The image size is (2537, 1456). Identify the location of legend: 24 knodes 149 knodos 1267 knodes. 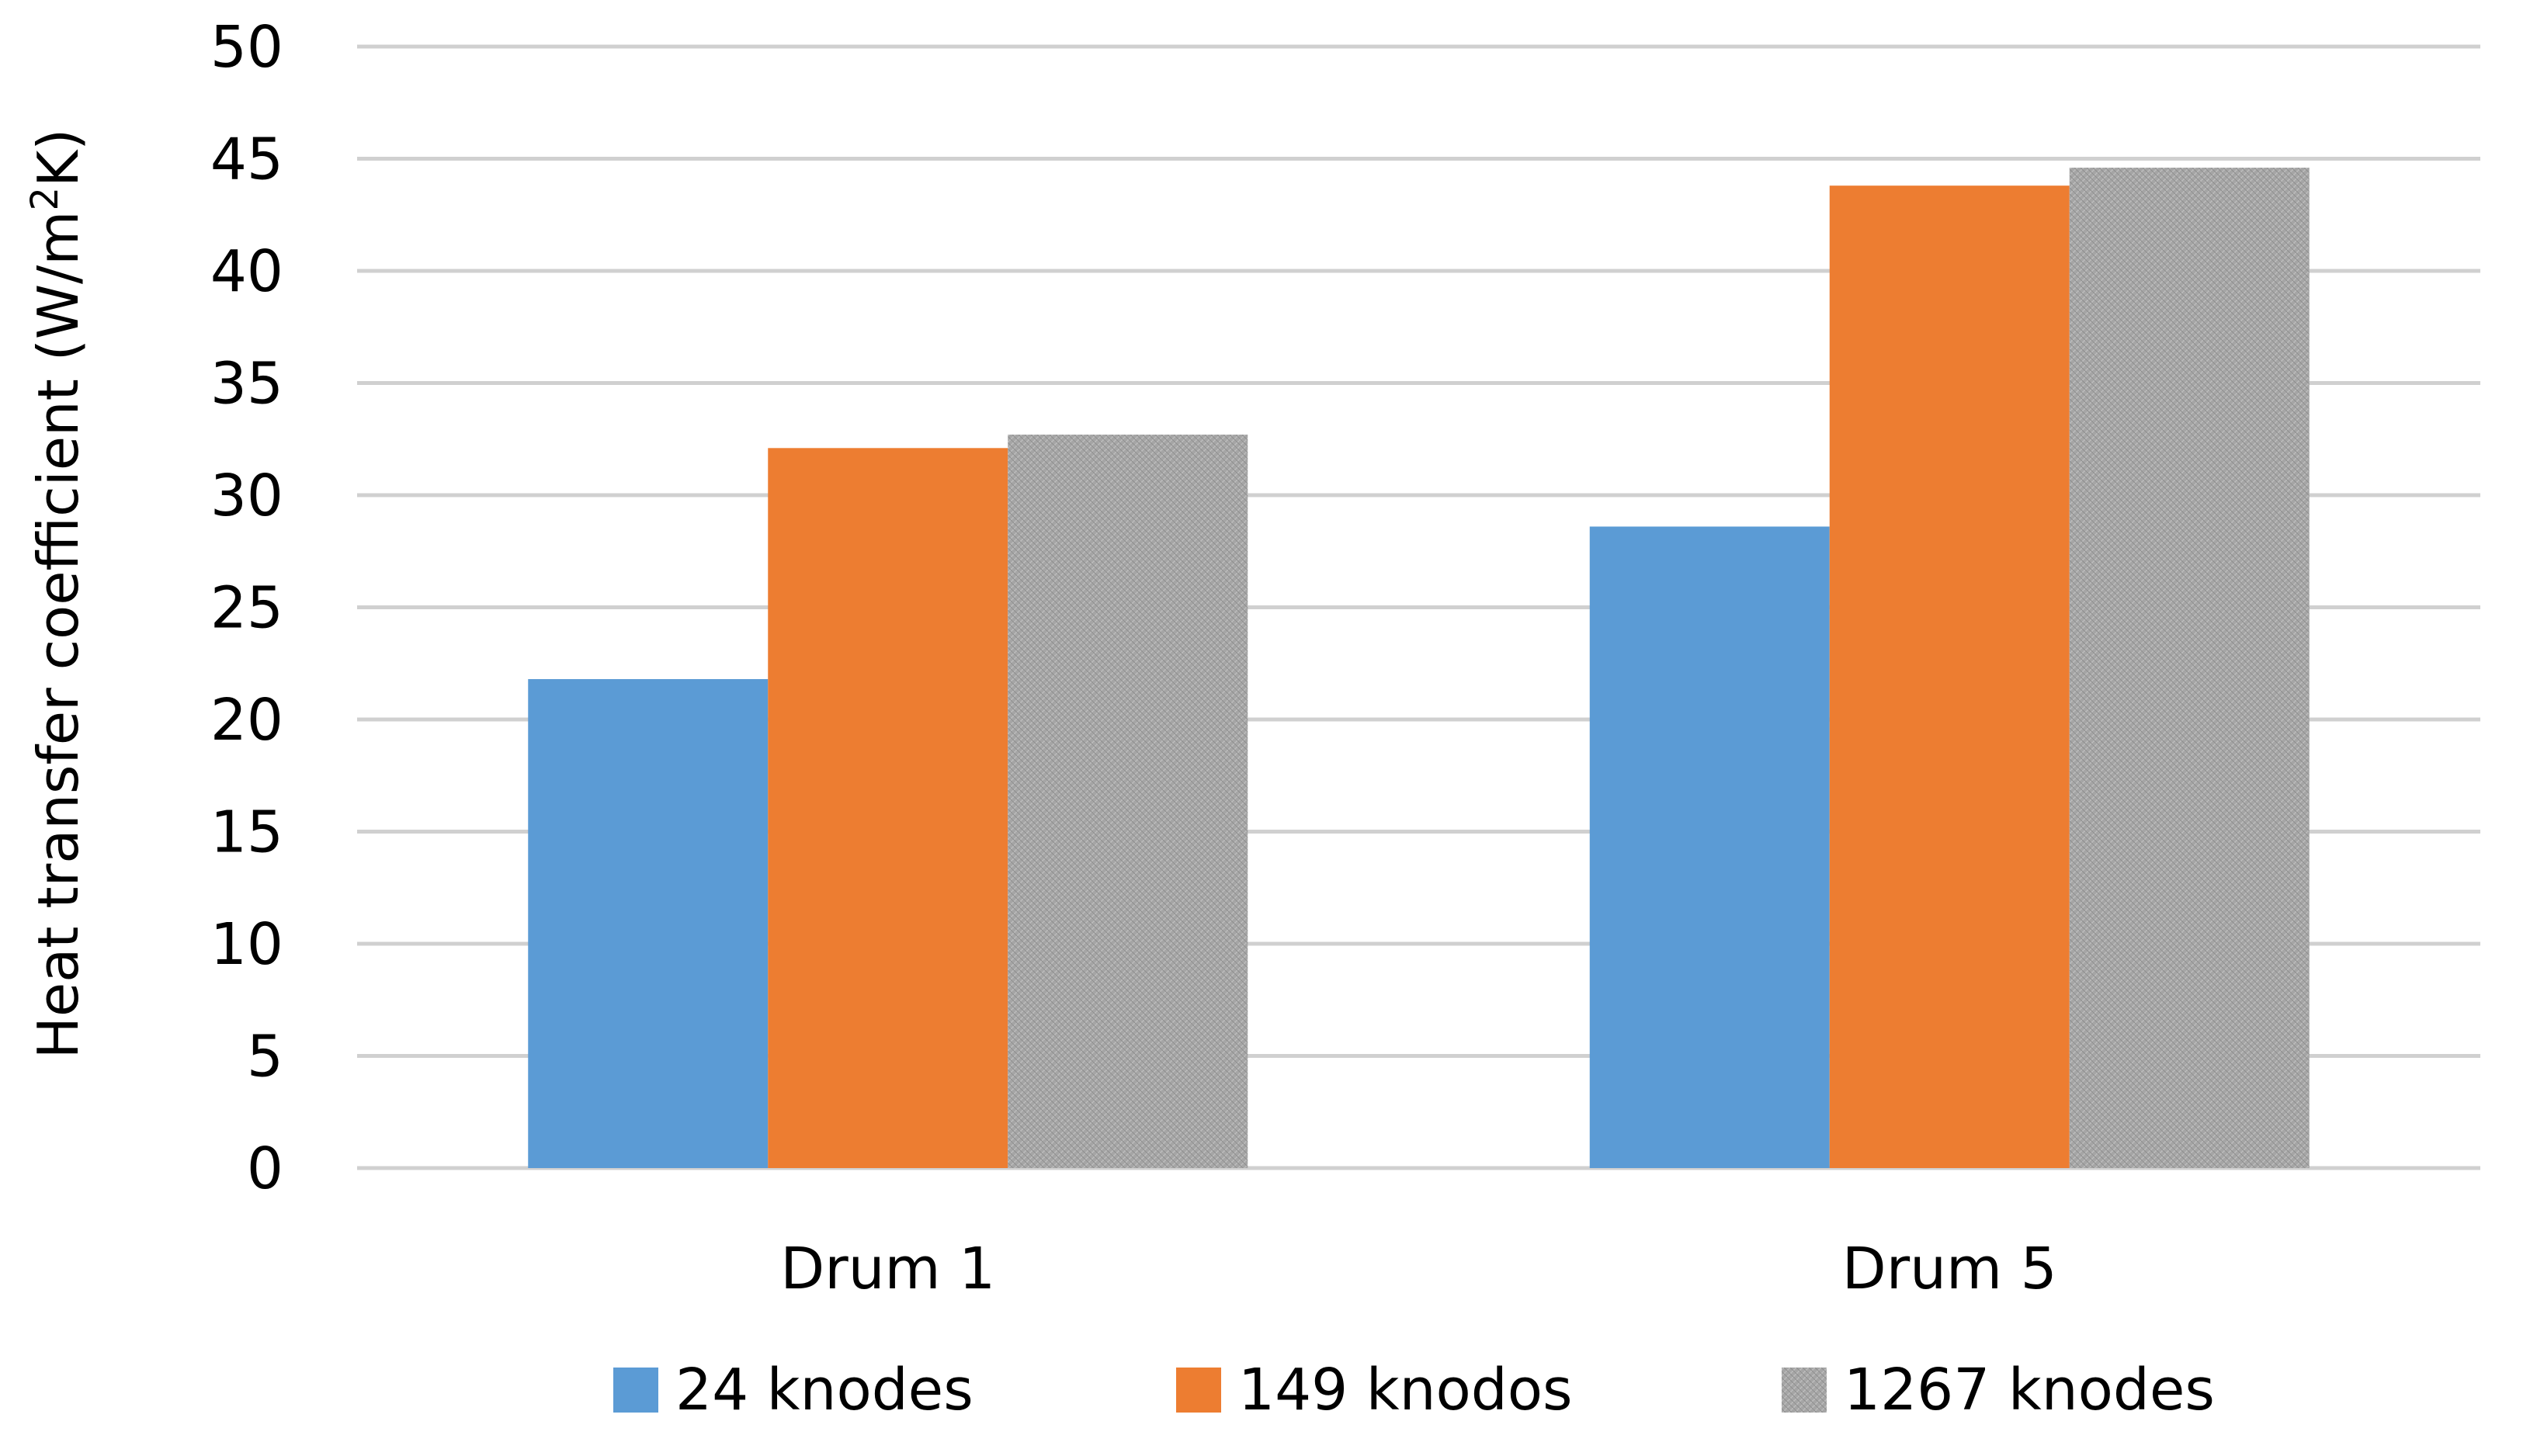
(1414, 1390).